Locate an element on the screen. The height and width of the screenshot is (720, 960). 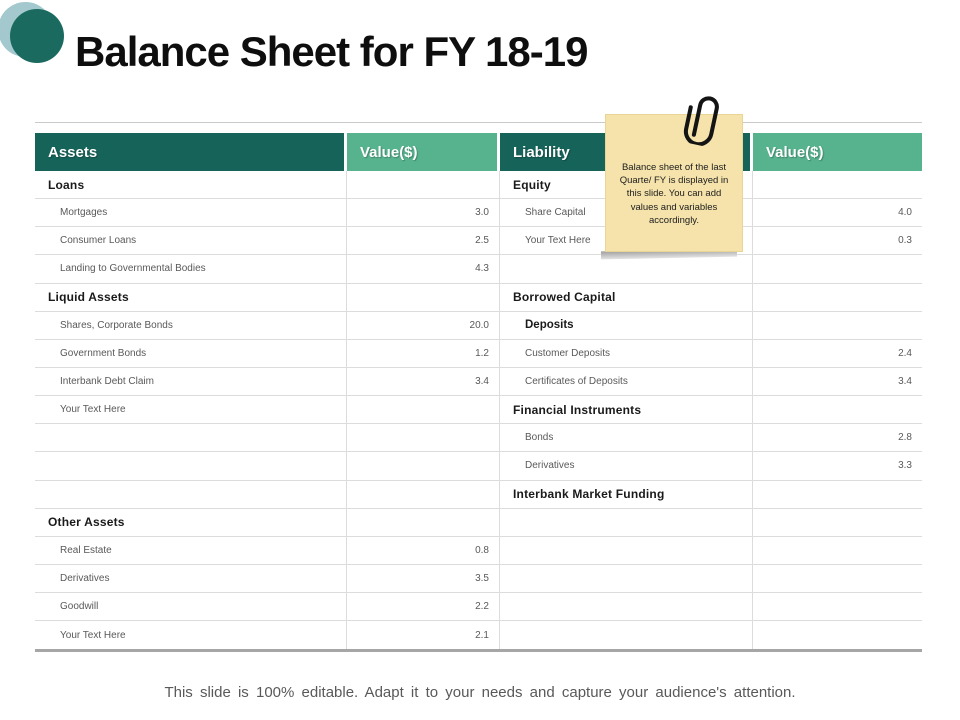
table-row: Derivatives 3.5 is located at coordinates (478, 579).